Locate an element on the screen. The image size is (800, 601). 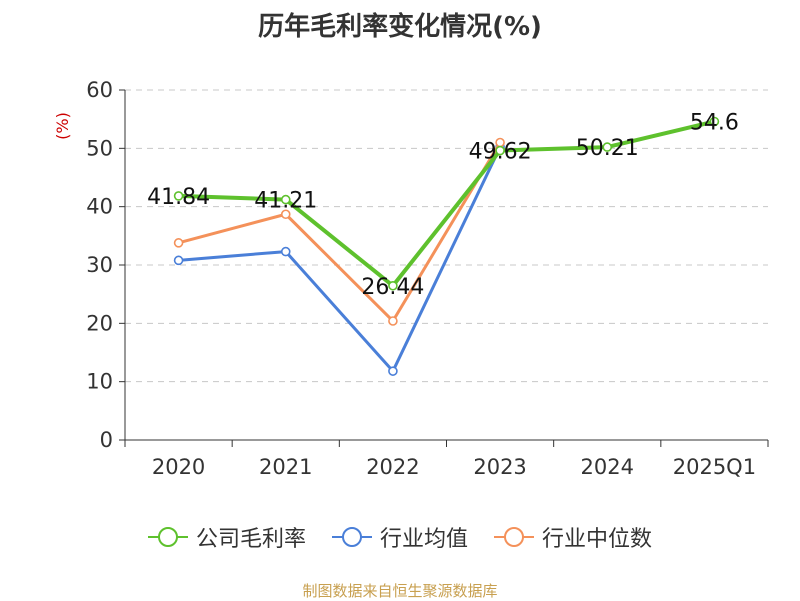
data-label: 49.62 is located at coordinates (500, 152).